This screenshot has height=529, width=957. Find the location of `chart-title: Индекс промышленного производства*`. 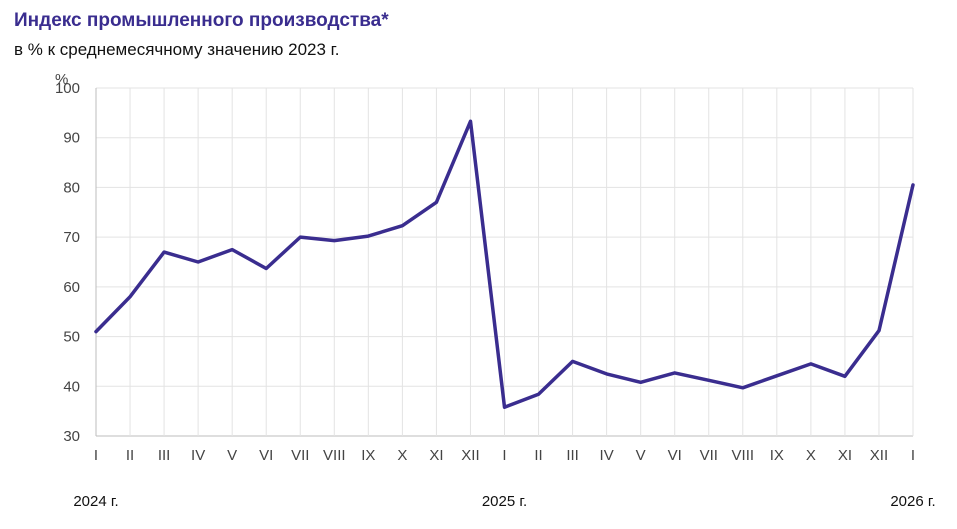

chart-title: Индекс промышленного производства* is located at coordinates (201, 20).